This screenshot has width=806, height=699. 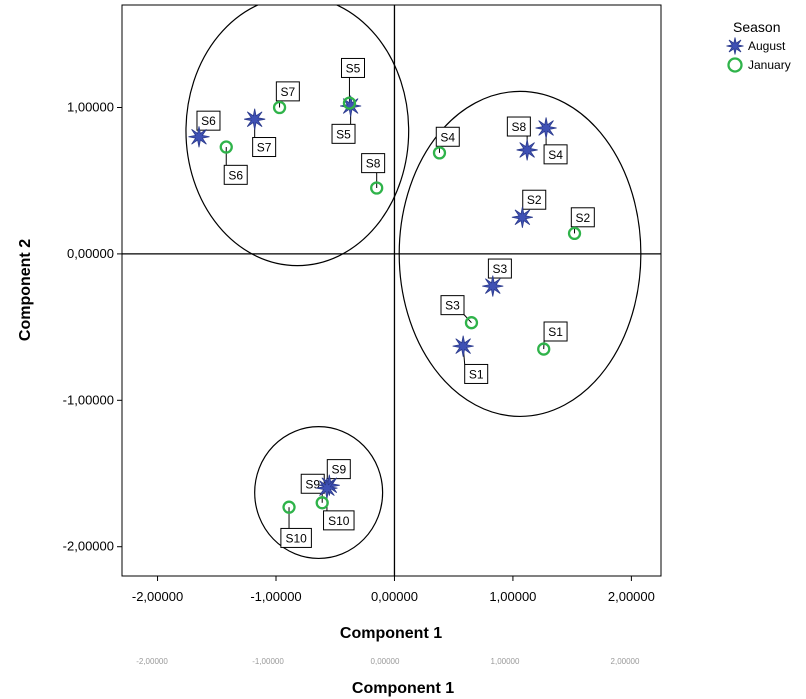 I want to click on y-axis-title: Component 2, so click(x=25, y=290).